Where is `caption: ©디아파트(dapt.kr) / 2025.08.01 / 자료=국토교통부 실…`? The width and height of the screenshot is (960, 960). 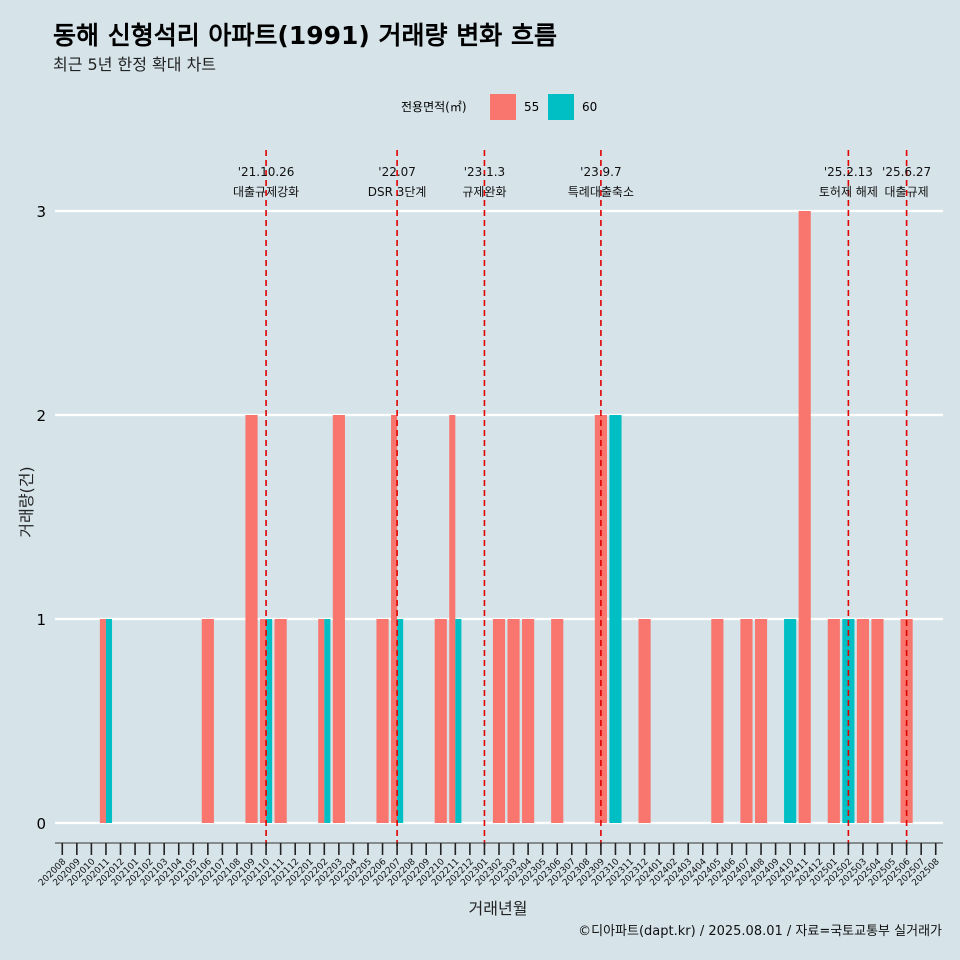
caption: ©디아파트(dapt.kr) / 2025.08.01 / 자료=국토교통부 실… is located at coordinates (760, 931).